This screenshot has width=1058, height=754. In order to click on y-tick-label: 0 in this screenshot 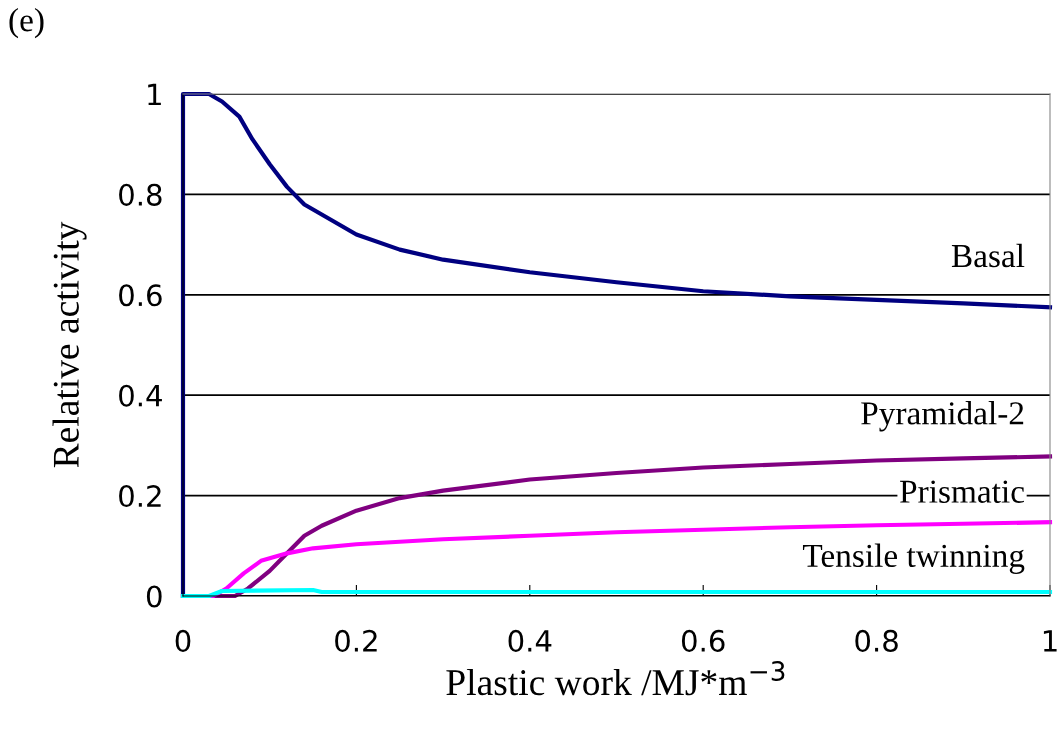, I will do `click(154, 596)`.